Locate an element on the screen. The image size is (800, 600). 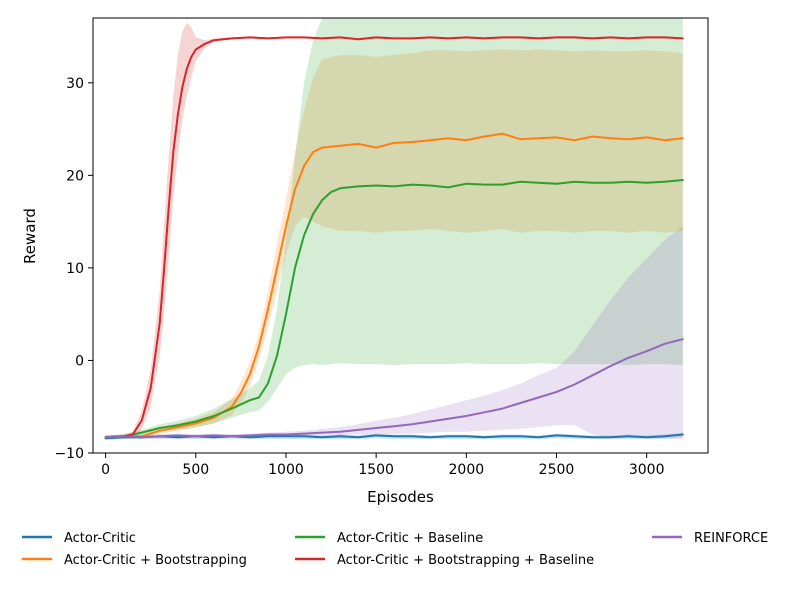
legend-item-actor-critic-bootstrapping: Actor-Critic + Bootstrapping is located at coordinates (134, 560).